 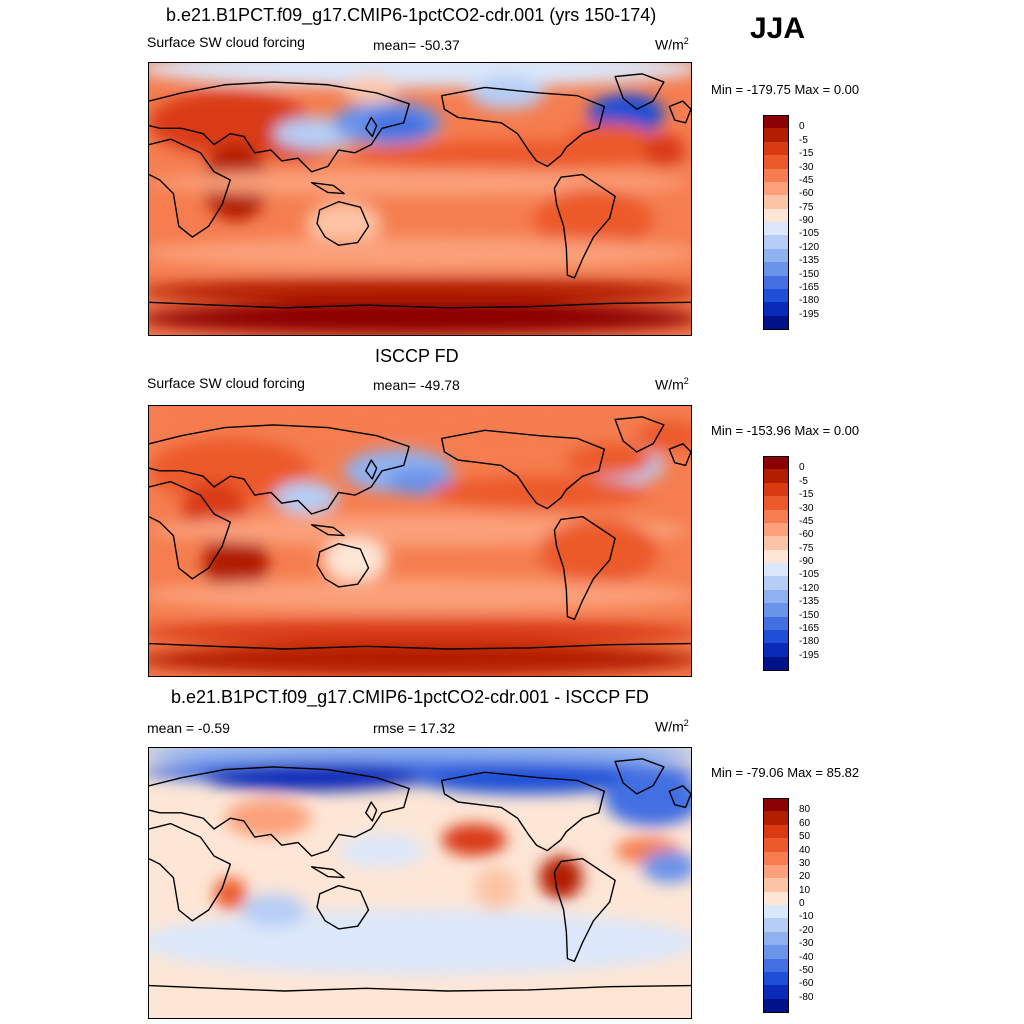 I want to click on colorbar-tick-label: -60, so click(x=806, y=194).